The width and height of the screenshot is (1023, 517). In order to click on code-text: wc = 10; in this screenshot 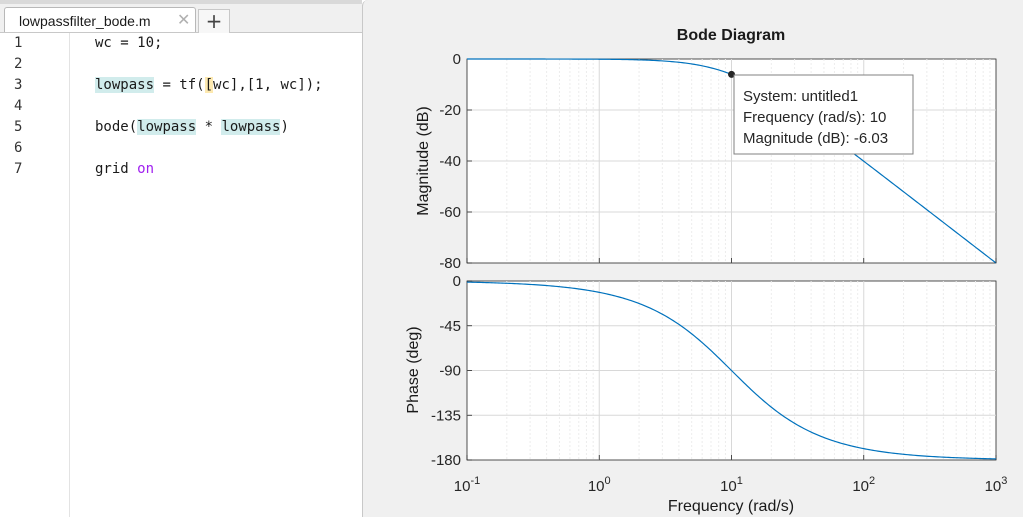, I will do `click(129, 43)`.